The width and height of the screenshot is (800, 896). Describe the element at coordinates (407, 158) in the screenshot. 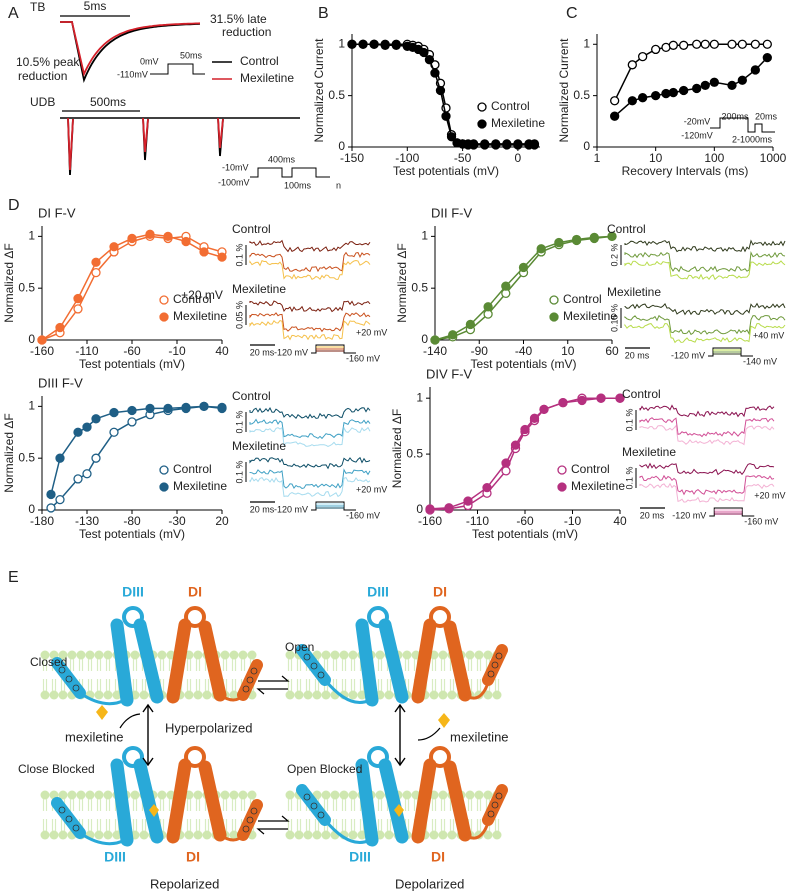

I see `x-tick-label: -100` at that location.